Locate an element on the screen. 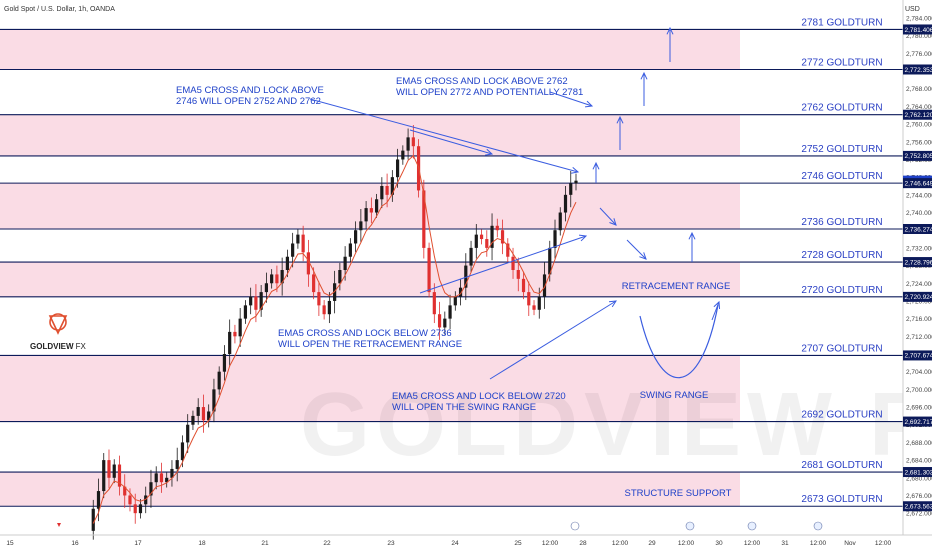 This screenshot has height=550, width=932. watermark: GOLDVIEW F is located at coordinates (615, 425).